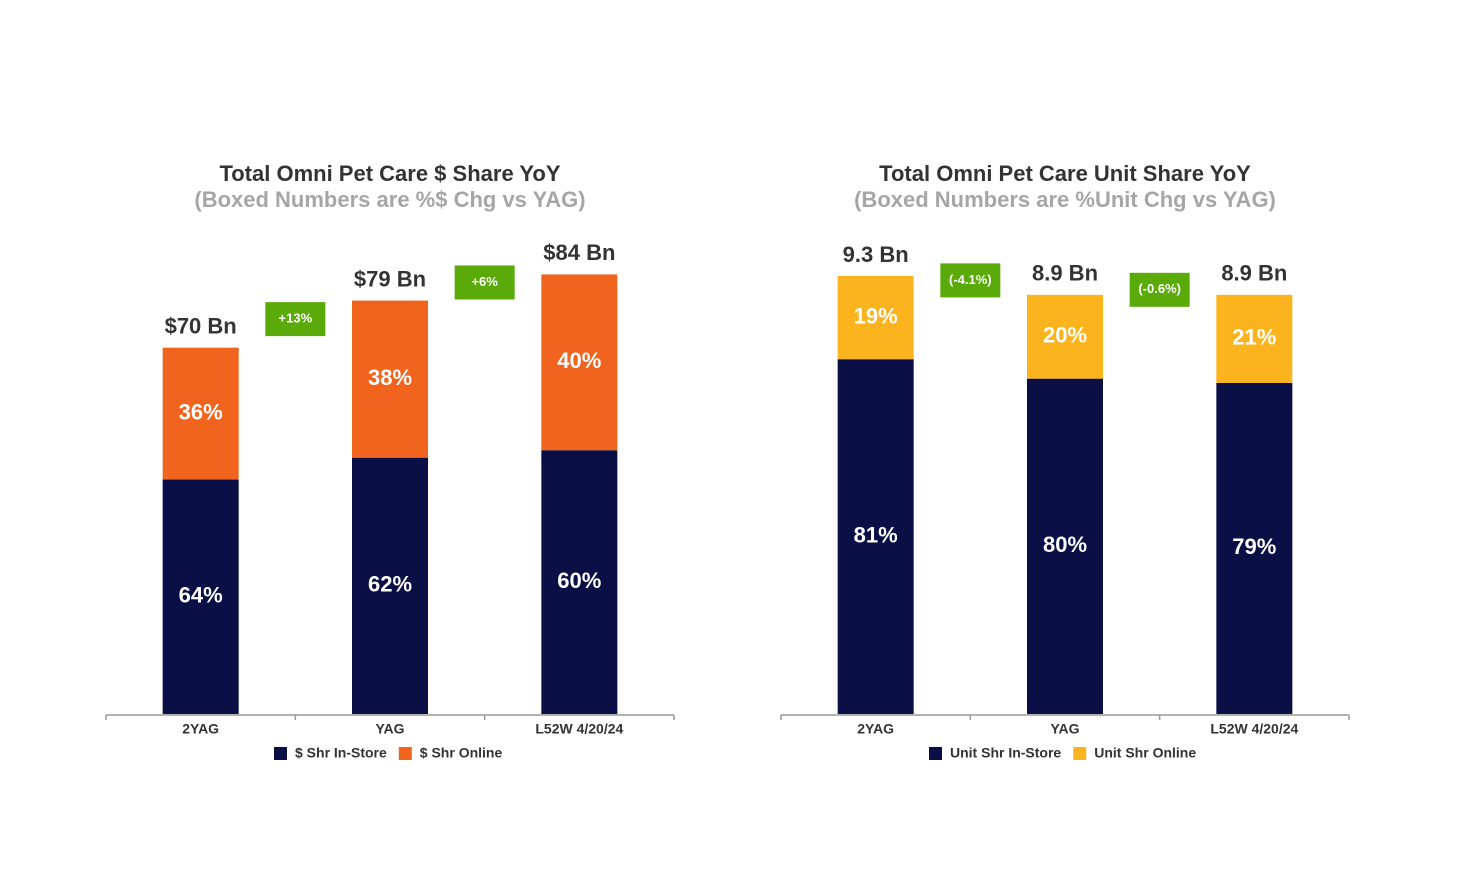  I want to click on legend-label: $ Shr In-Store, so click(341, 753).